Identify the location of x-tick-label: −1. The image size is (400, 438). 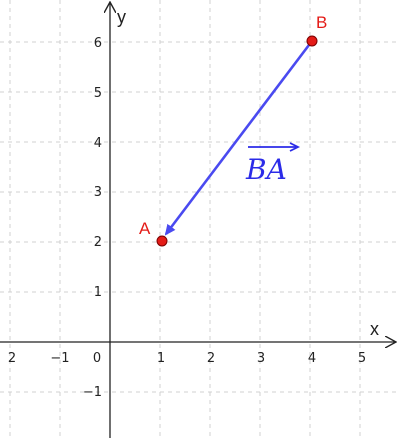
(59, 358).